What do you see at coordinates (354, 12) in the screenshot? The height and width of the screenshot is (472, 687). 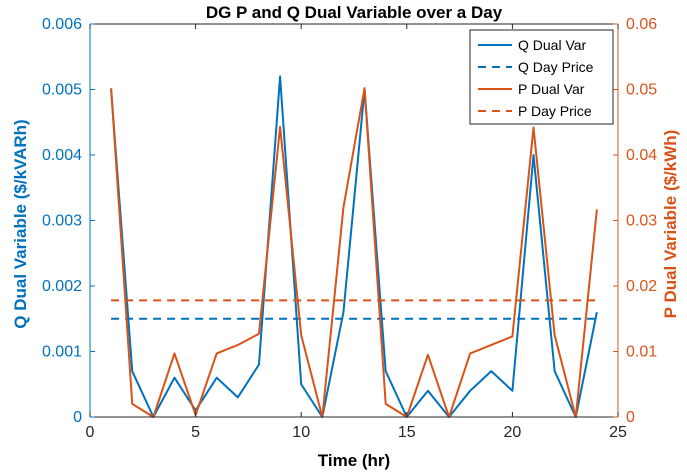 I see `chart-title: DG P and Q Dual Variable over a Day` at bounding box center [354, 12].